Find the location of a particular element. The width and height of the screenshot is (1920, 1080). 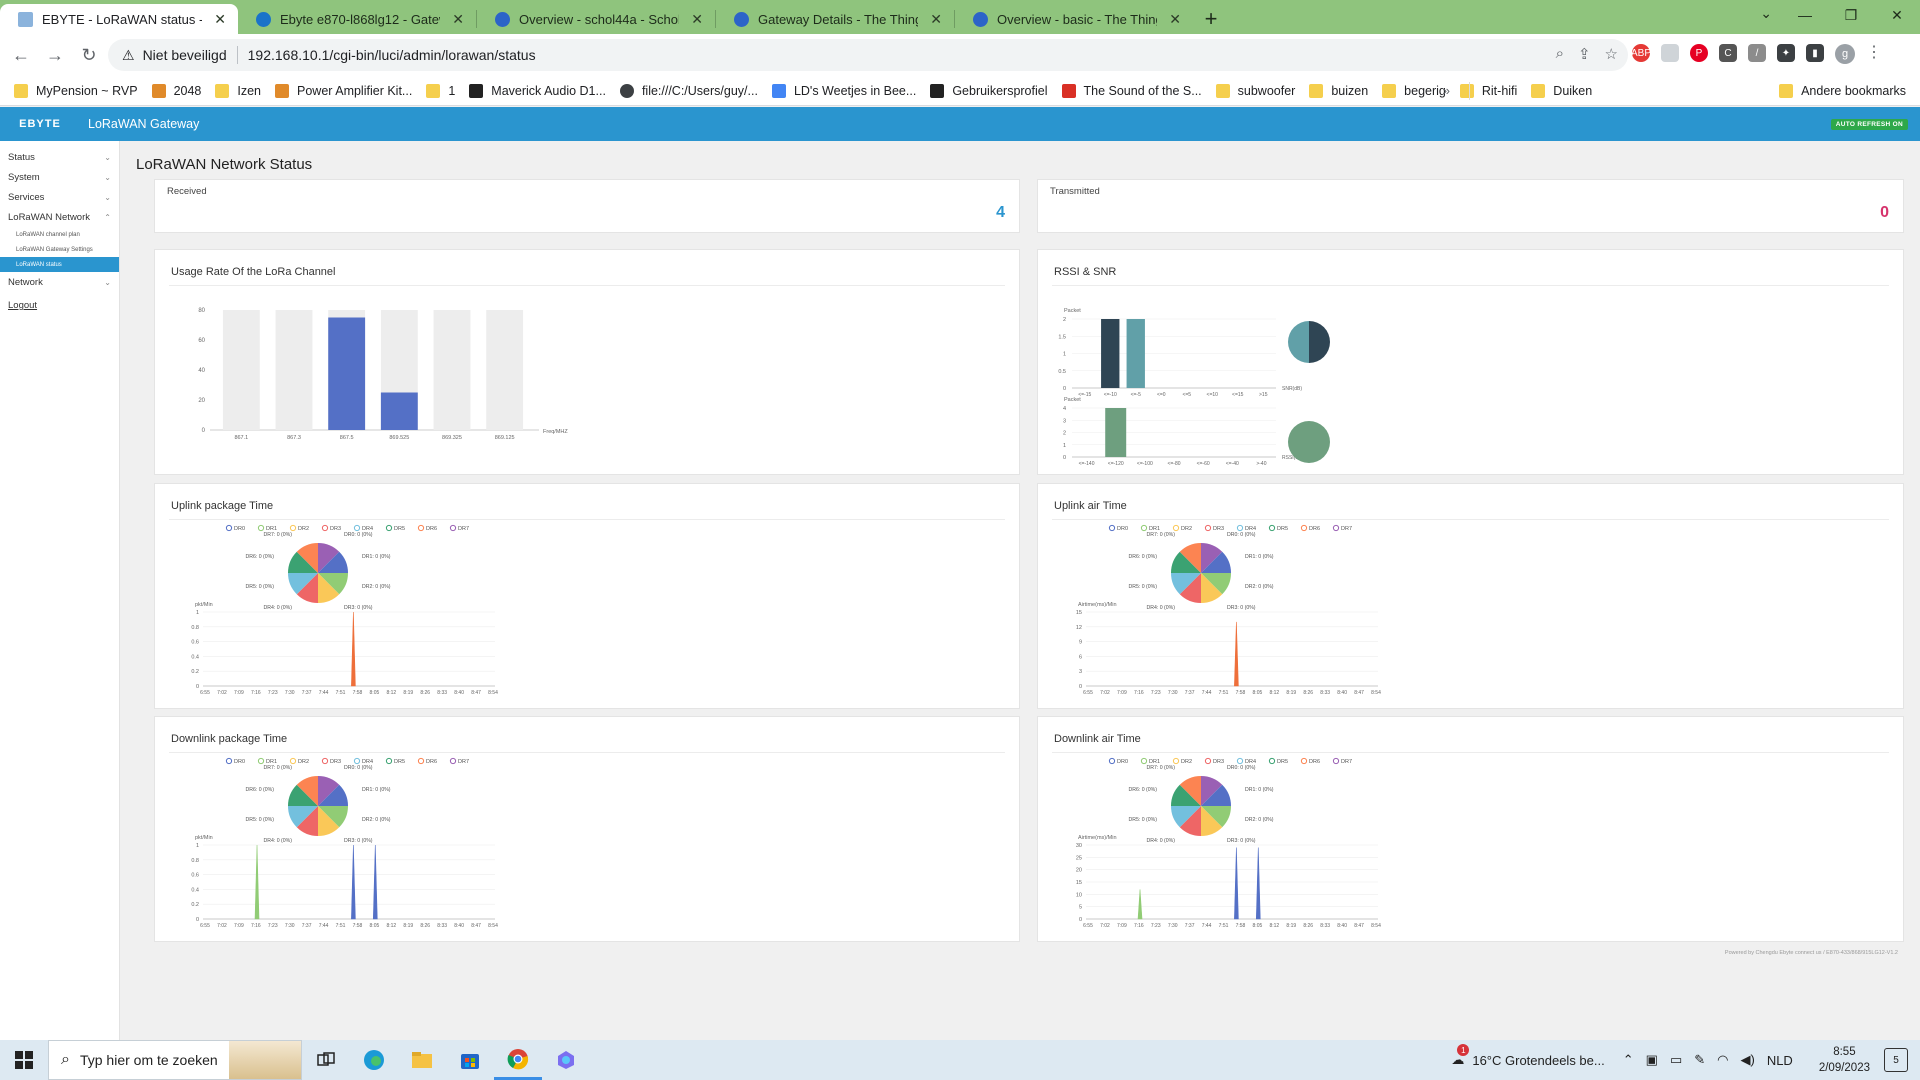

folder-icon is located at coordinates (222, 90).